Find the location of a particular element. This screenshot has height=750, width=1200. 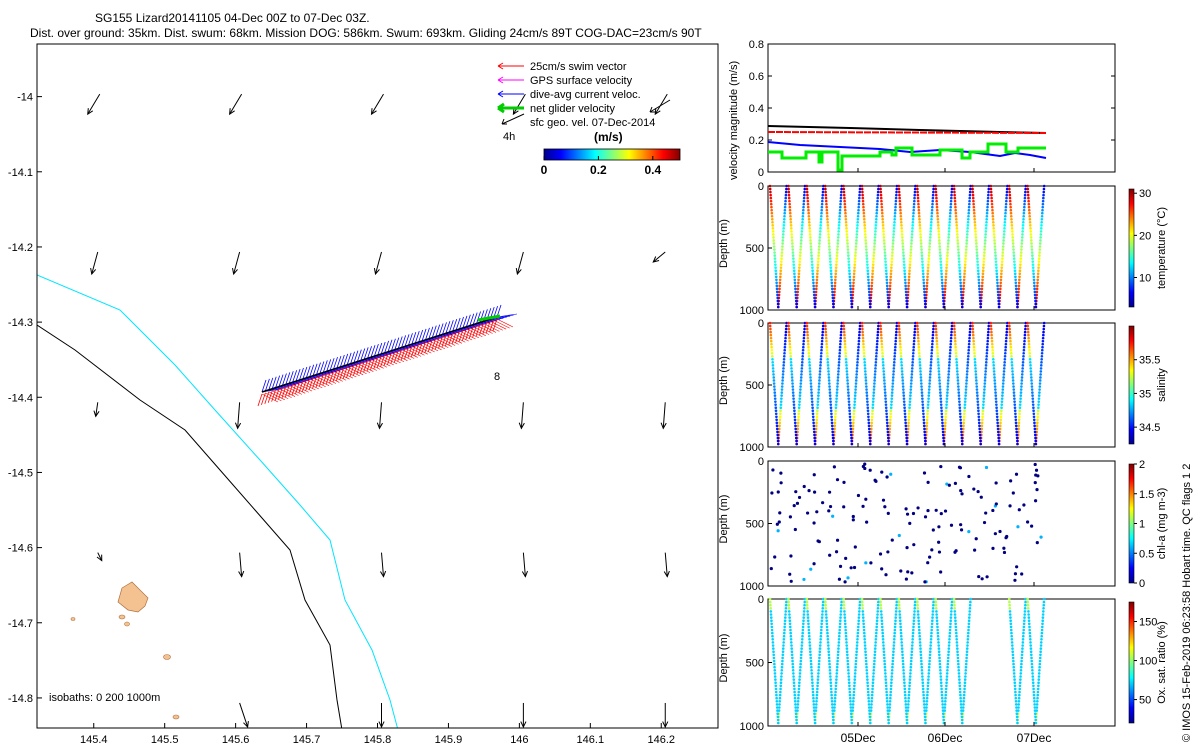

swim-vector is located at coordinates (481, 329).